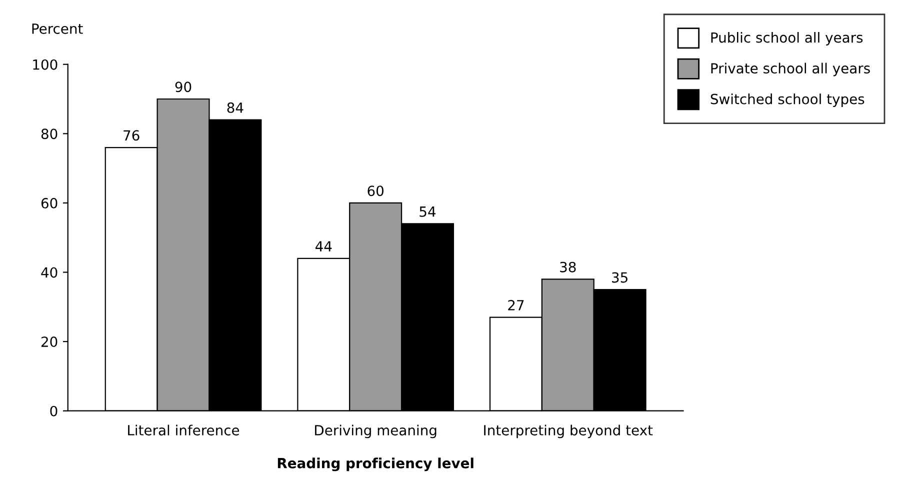 The height and width of the screenshot is (495, 905). I want to click on x-tick-label: Deriving meaning, so click(375, 431).